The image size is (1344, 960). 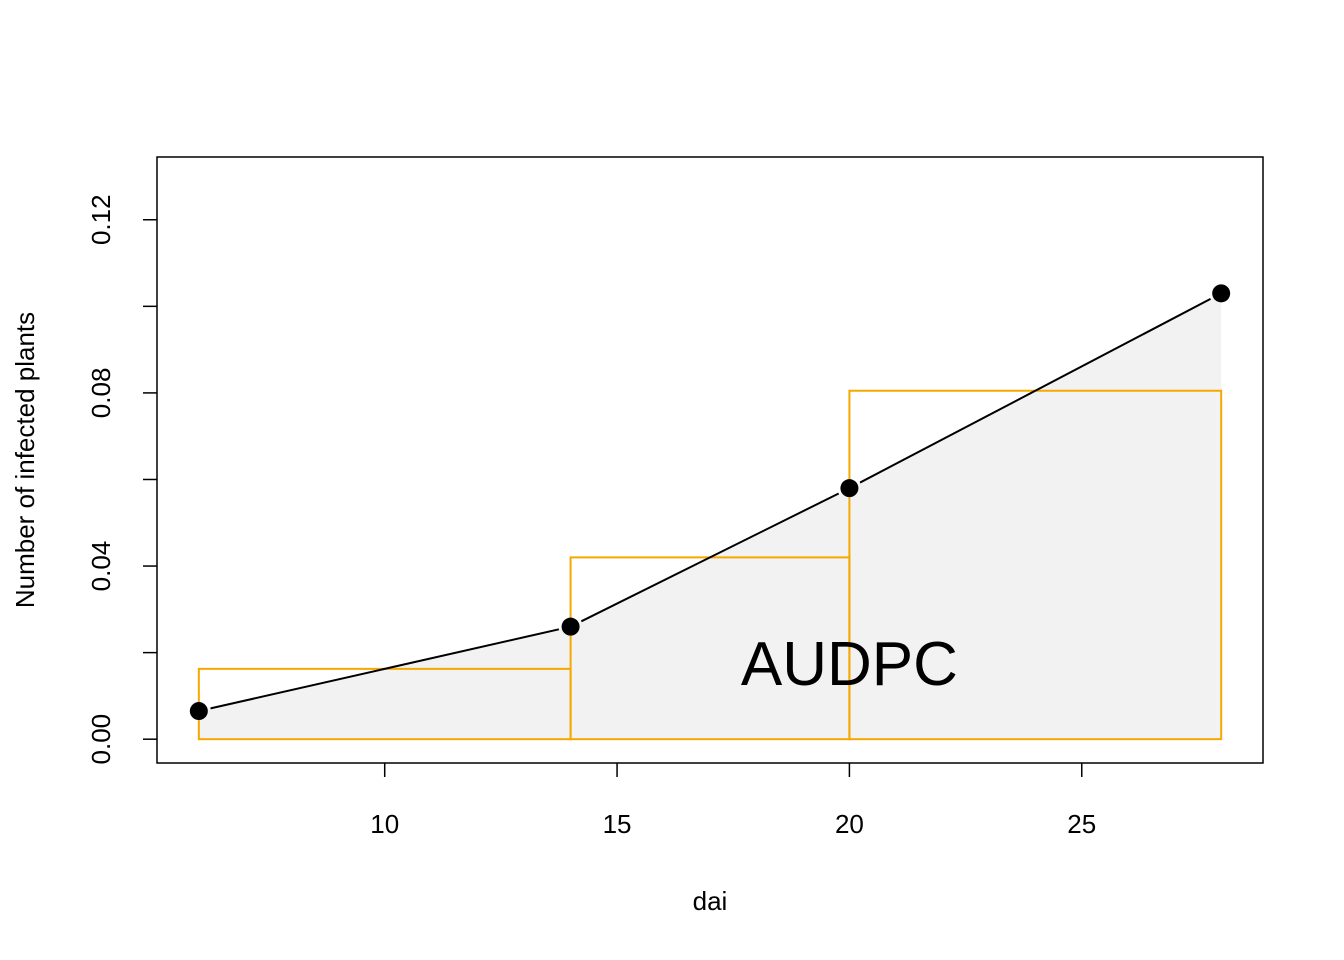 I want to click on y-tick-label: 0.00, so click(x=101, y=739).